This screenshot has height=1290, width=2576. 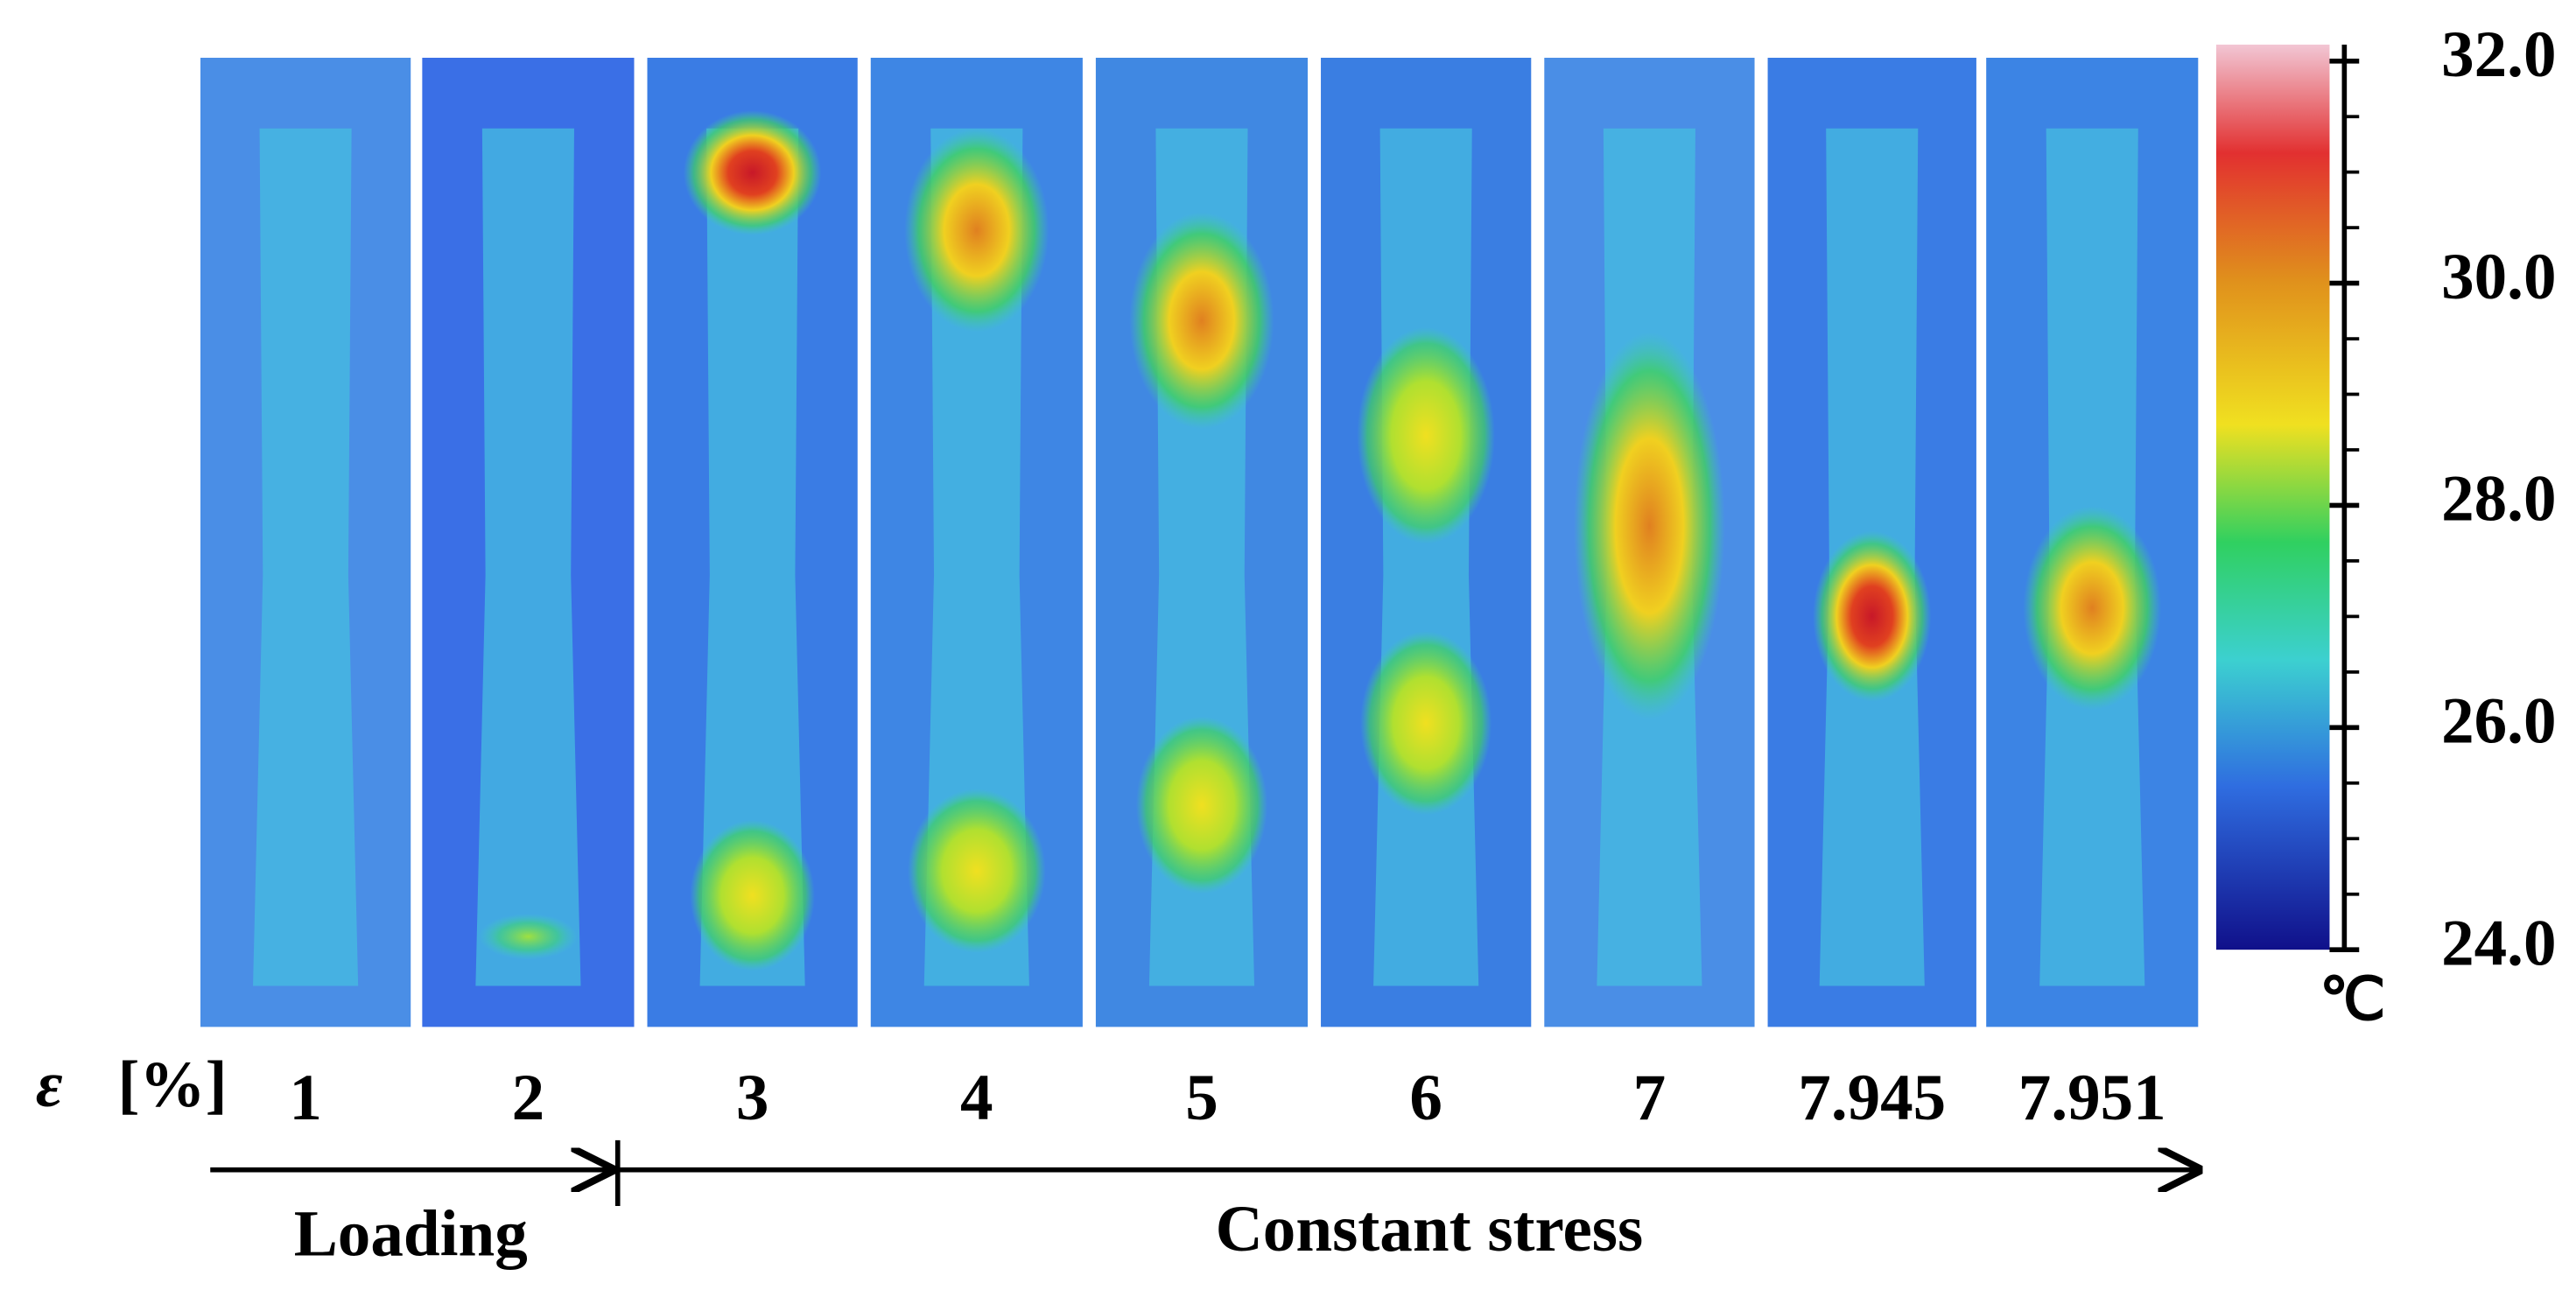 What do you see at coordinates (1202, 1098) in the screenshot?
I see `strain-label: 5` at bounding box center [1202, 1098].